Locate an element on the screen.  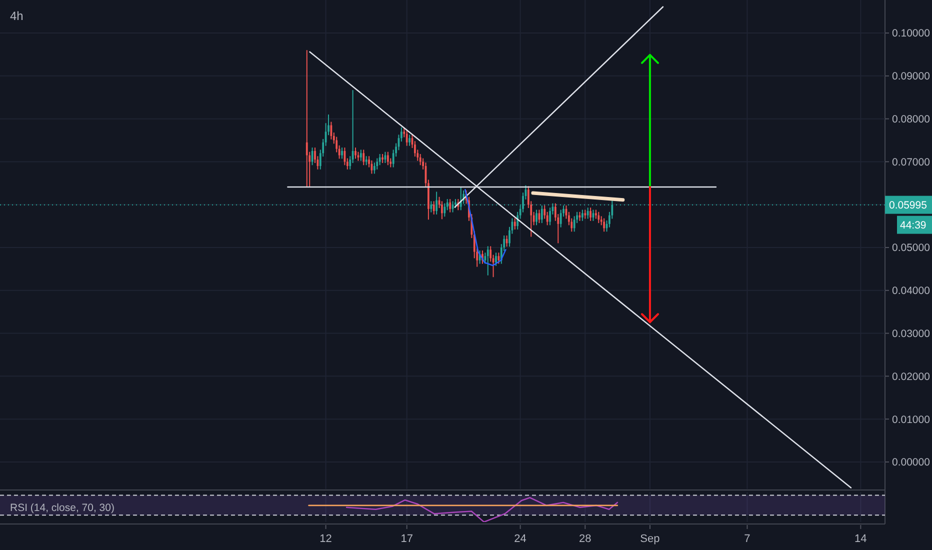
y-tick-label: 0.05000 is located at coordinates (911, 248).